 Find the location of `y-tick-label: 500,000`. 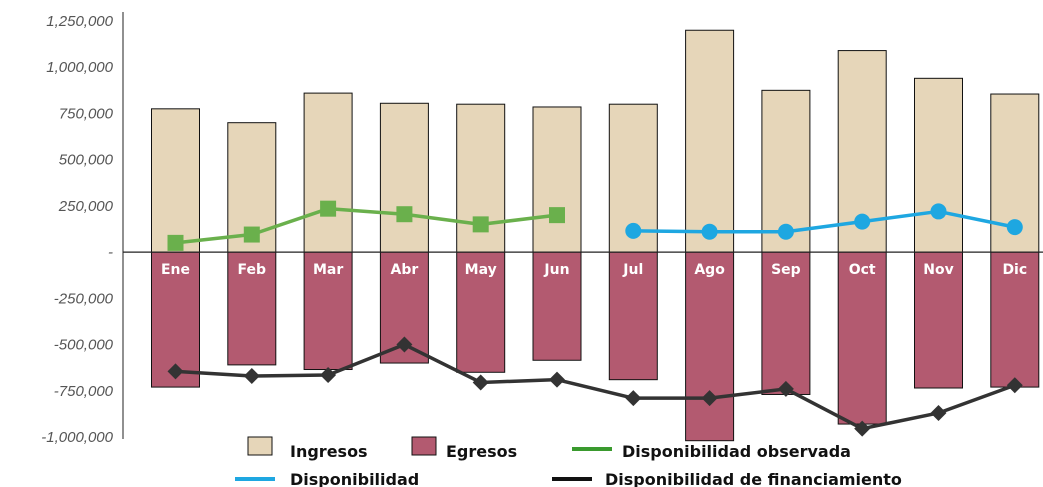

y-tick-label: 500,000 is located at coordinates (86, 160).